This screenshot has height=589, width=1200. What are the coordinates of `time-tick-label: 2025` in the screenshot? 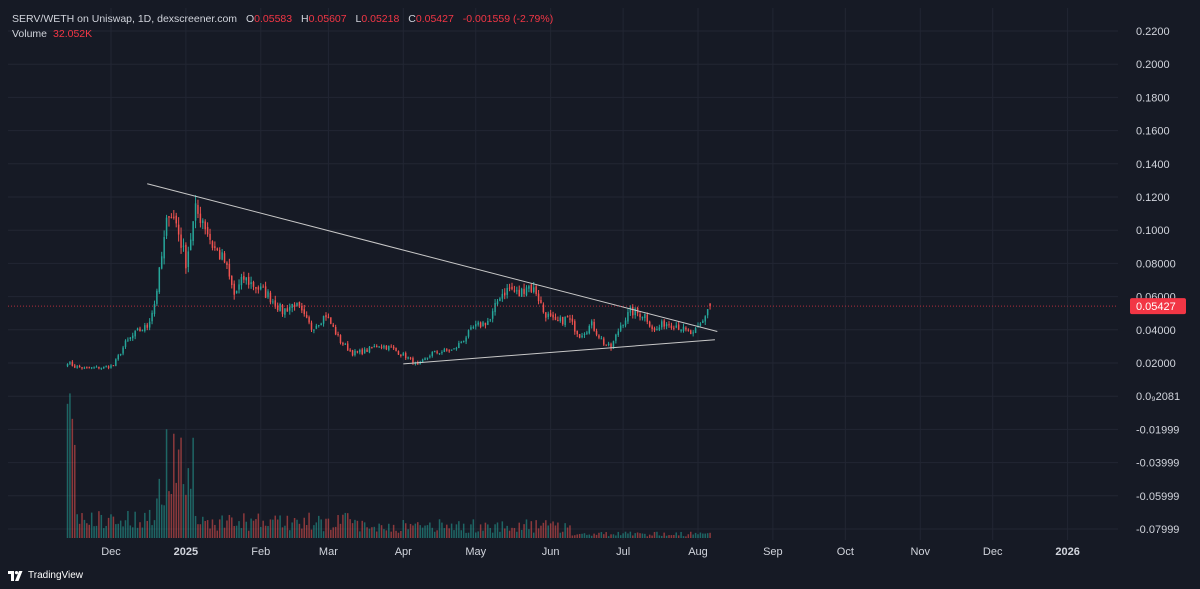 It's located at (186, 552).